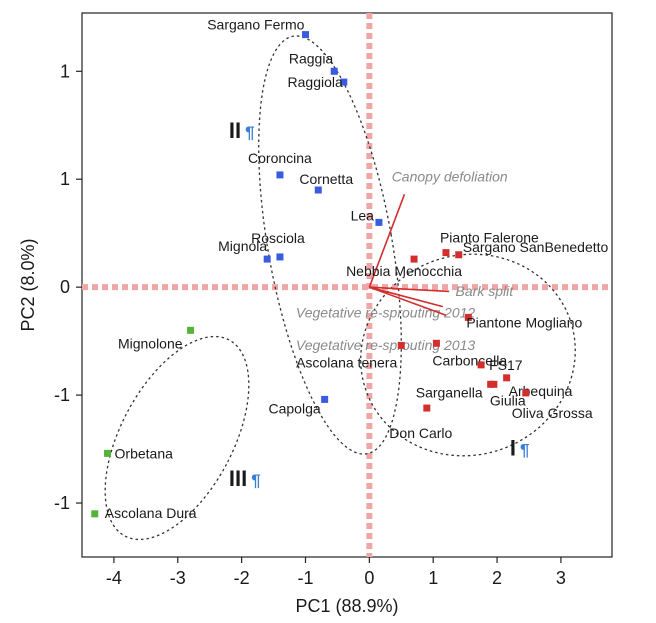  I want to click on vector-vegetative-re-sprouting-2012, so click(406, 297).